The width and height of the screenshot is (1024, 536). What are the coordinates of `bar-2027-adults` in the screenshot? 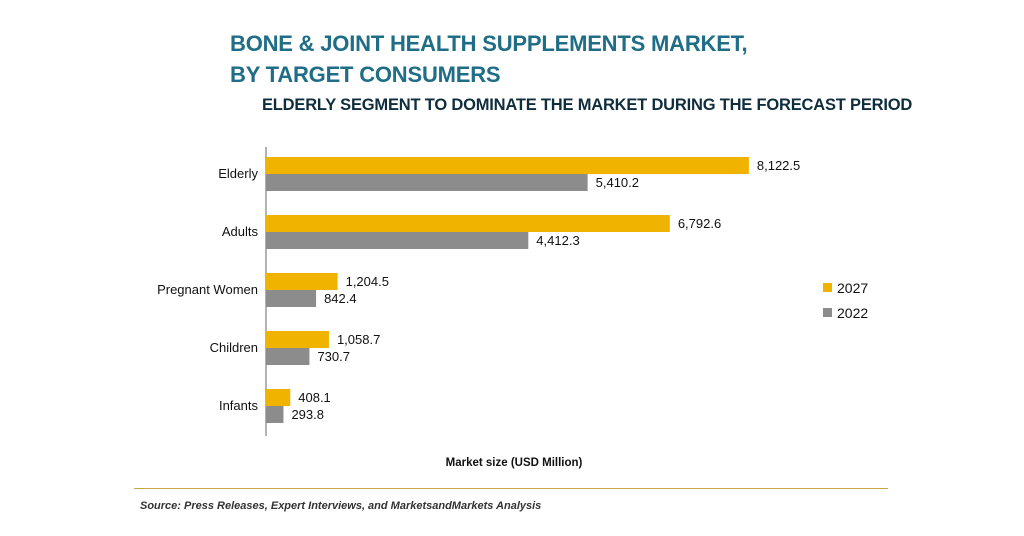 It's located at (468, 223).